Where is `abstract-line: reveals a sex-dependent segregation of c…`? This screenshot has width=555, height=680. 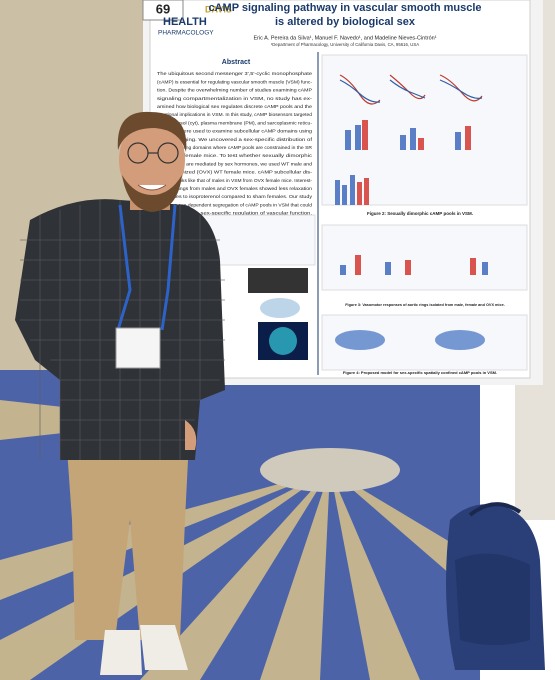
abstract-line: reveals a sex-dependent segregation of c… is located at coordinates (234, 204).